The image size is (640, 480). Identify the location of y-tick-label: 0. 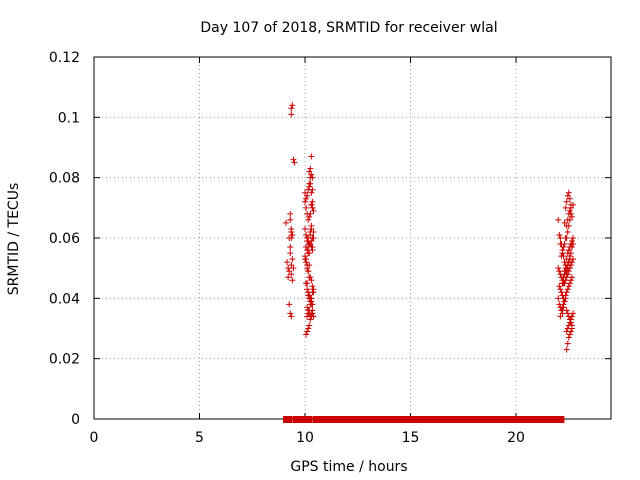
(75, 420).